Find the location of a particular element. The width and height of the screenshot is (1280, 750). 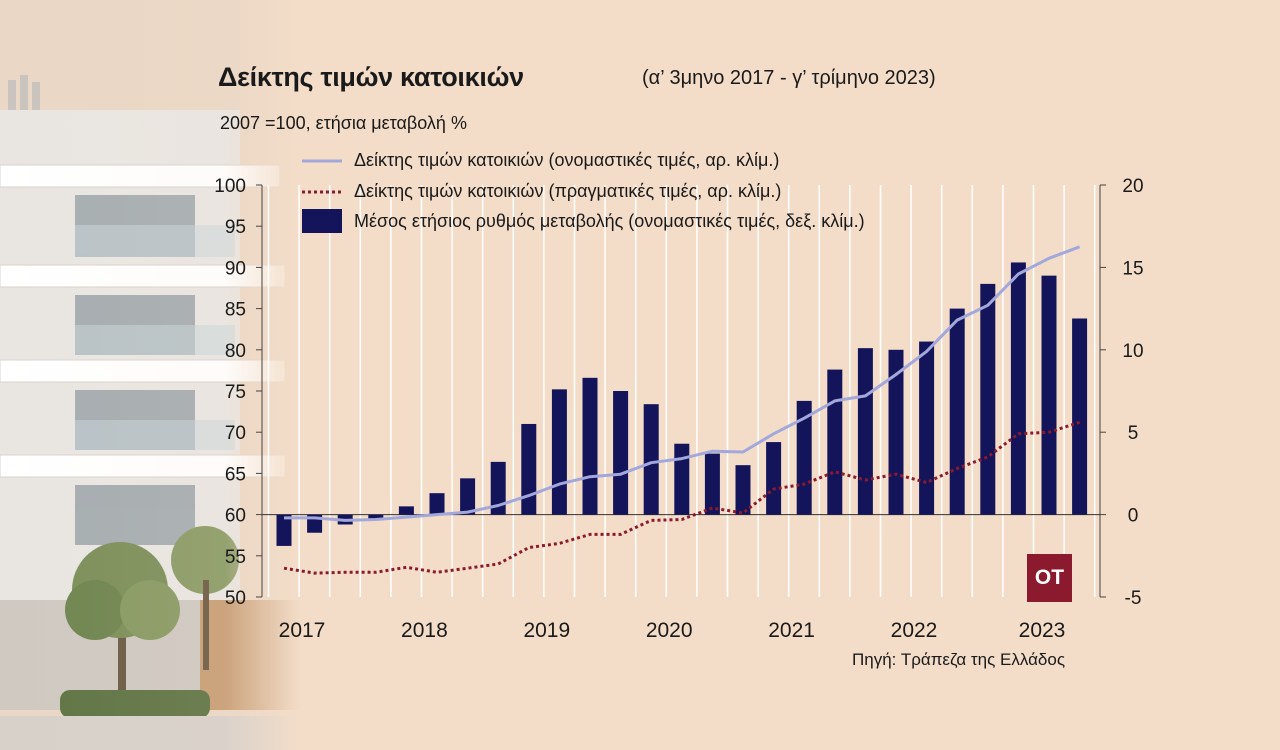

legend-swatch-dotted is located at coordinates (322, 191).